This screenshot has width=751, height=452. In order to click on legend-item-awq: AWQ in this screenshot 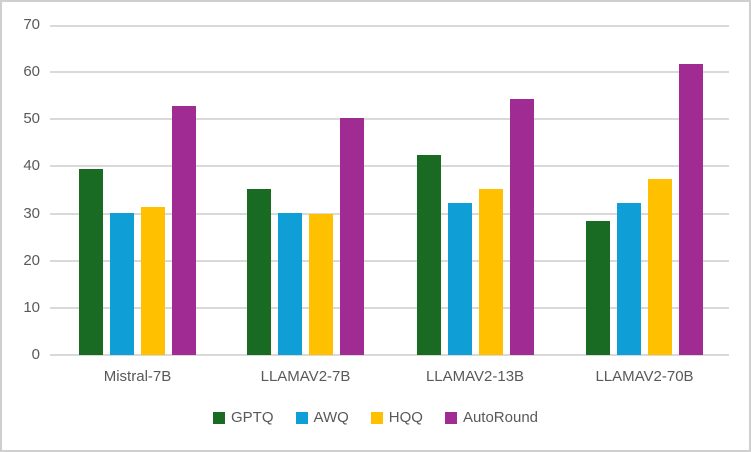, I will do `click(322, 417)`.